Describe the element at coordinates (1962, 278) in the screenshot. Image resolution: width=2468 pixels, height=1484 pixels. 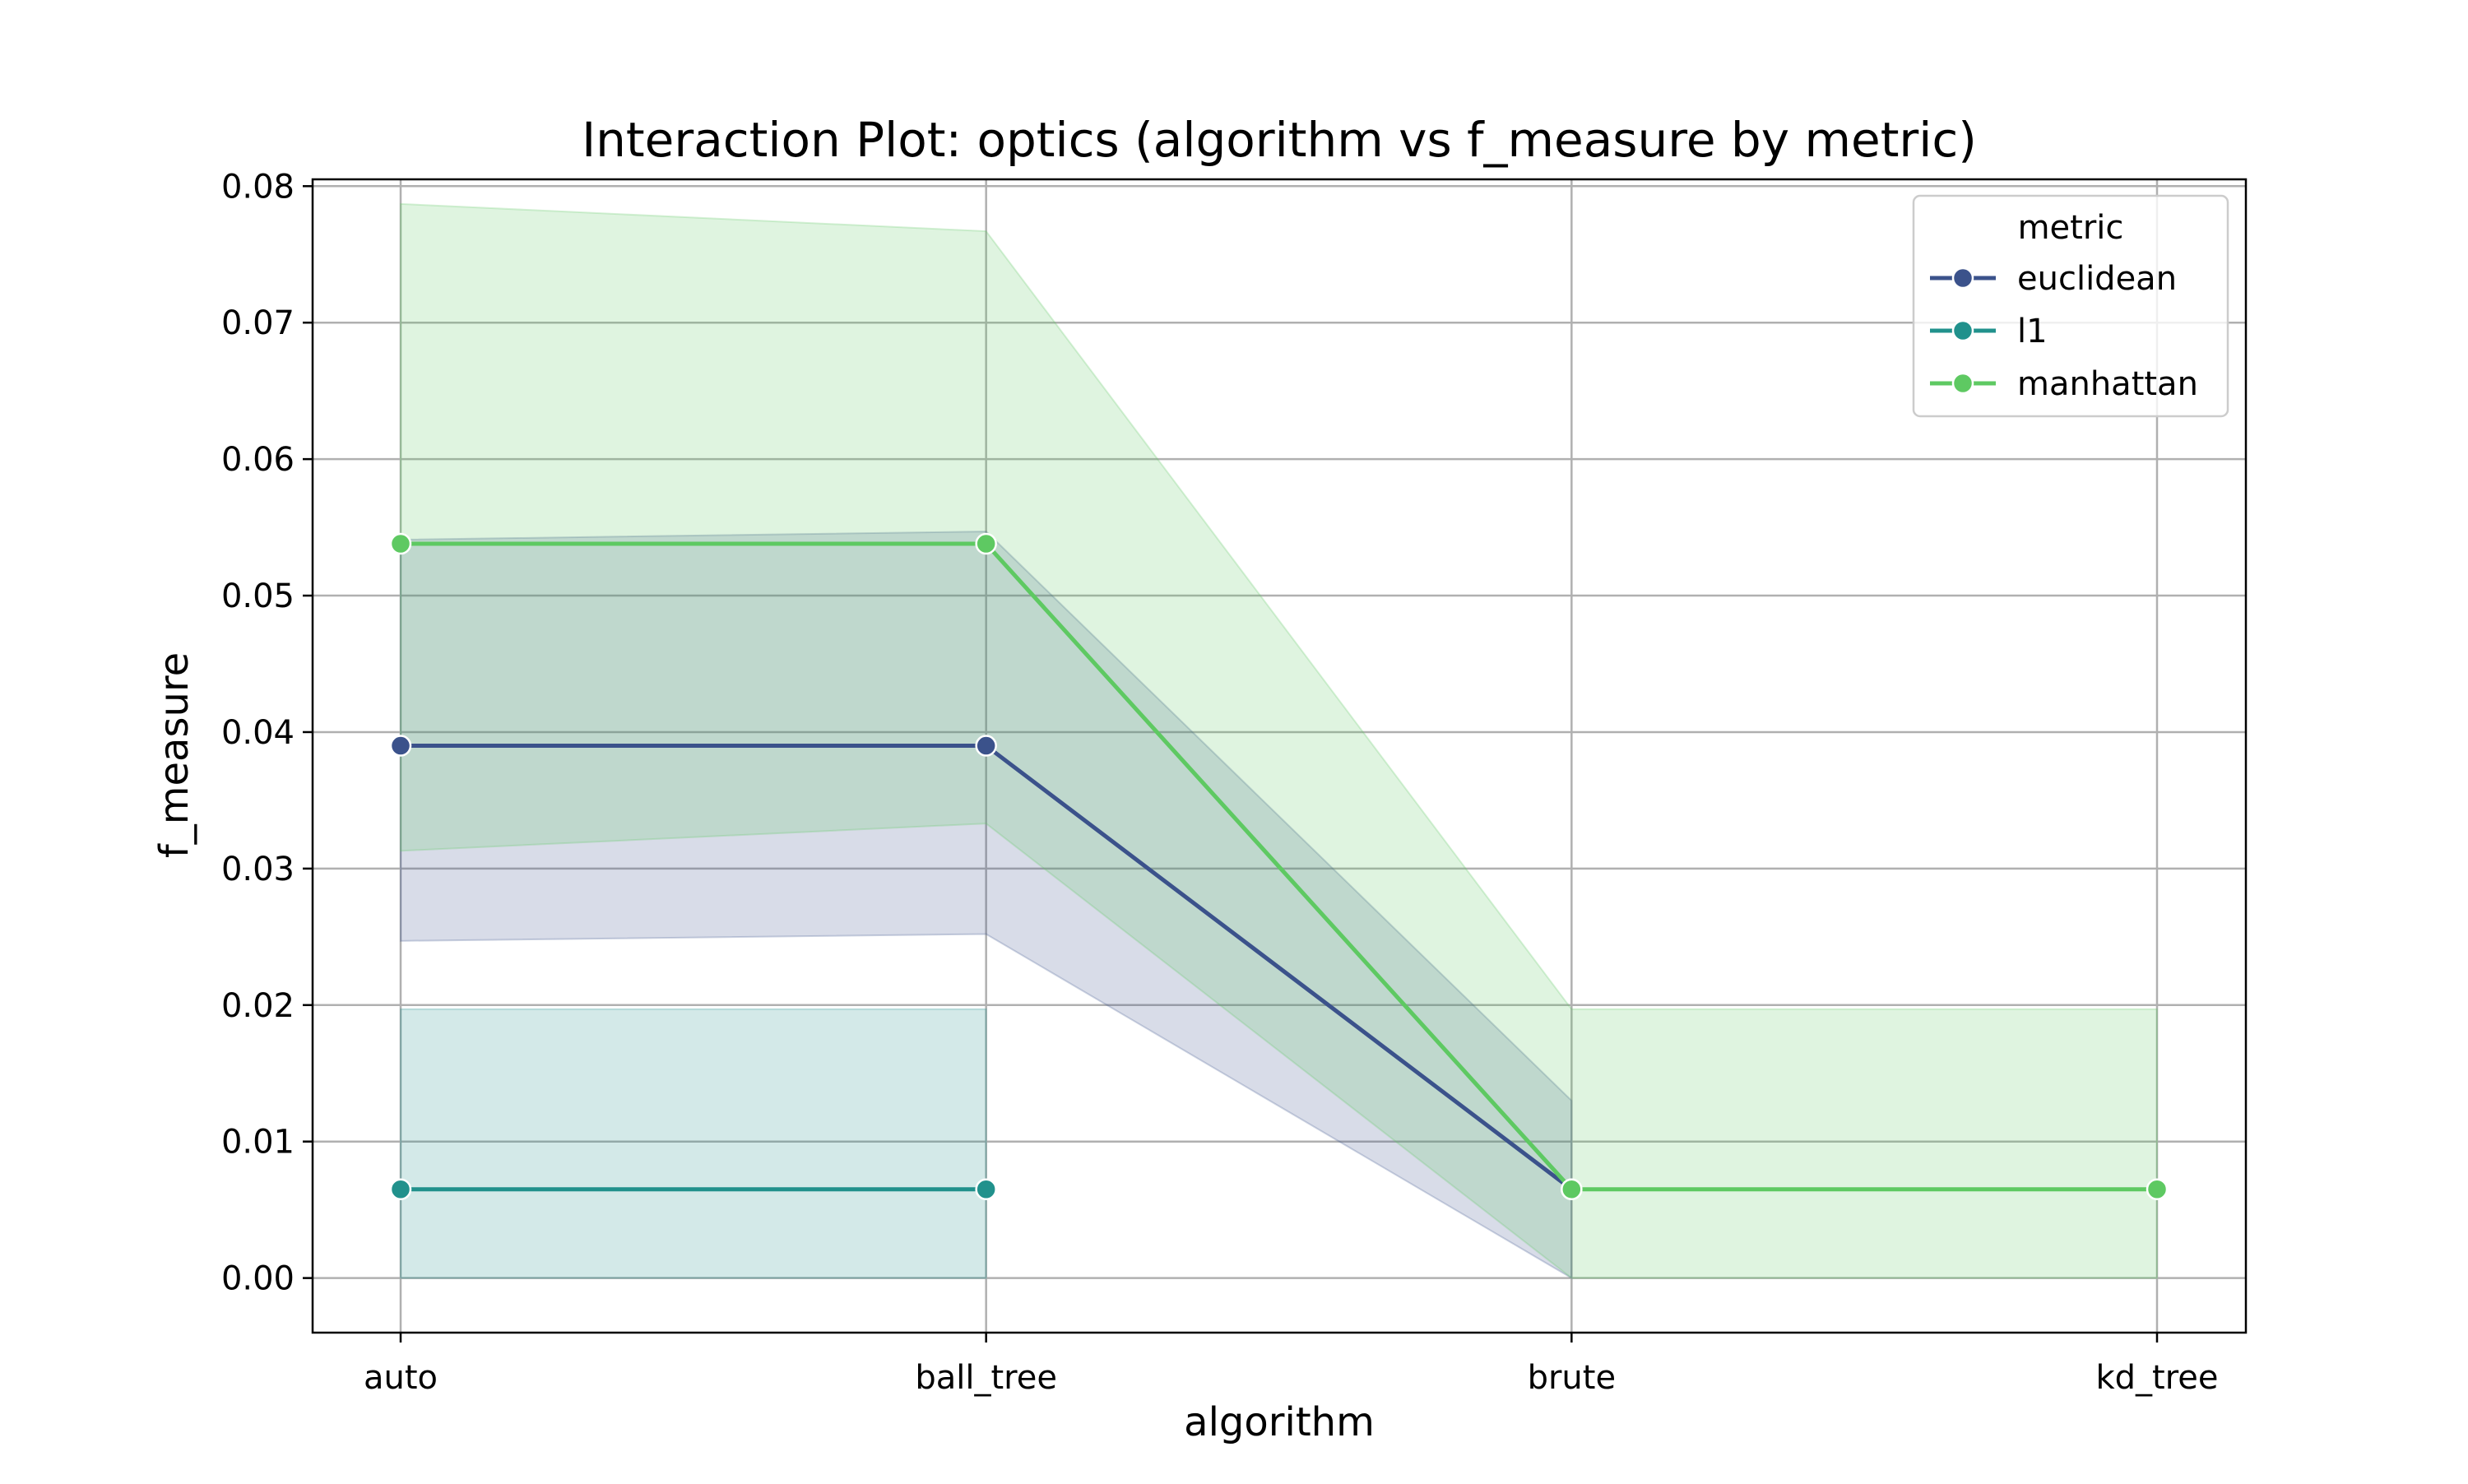
I see `legend-swatch-marker-euclidean` at that location.